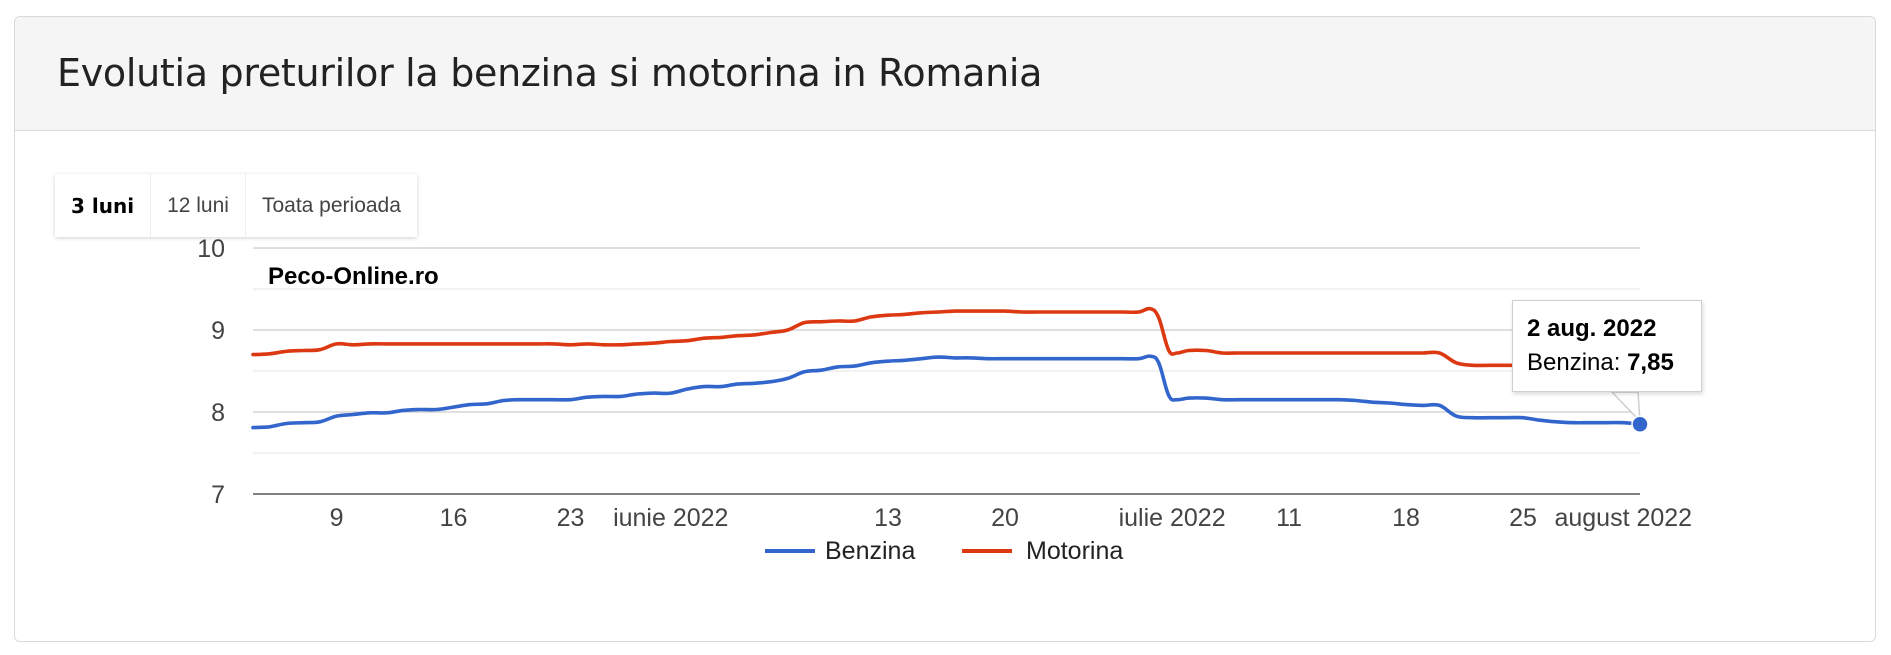  What do you see at coordinates (670, 518) in the screenshot?
I see `x-tick-label: iunie 2022` at bounding box center [670, 518].